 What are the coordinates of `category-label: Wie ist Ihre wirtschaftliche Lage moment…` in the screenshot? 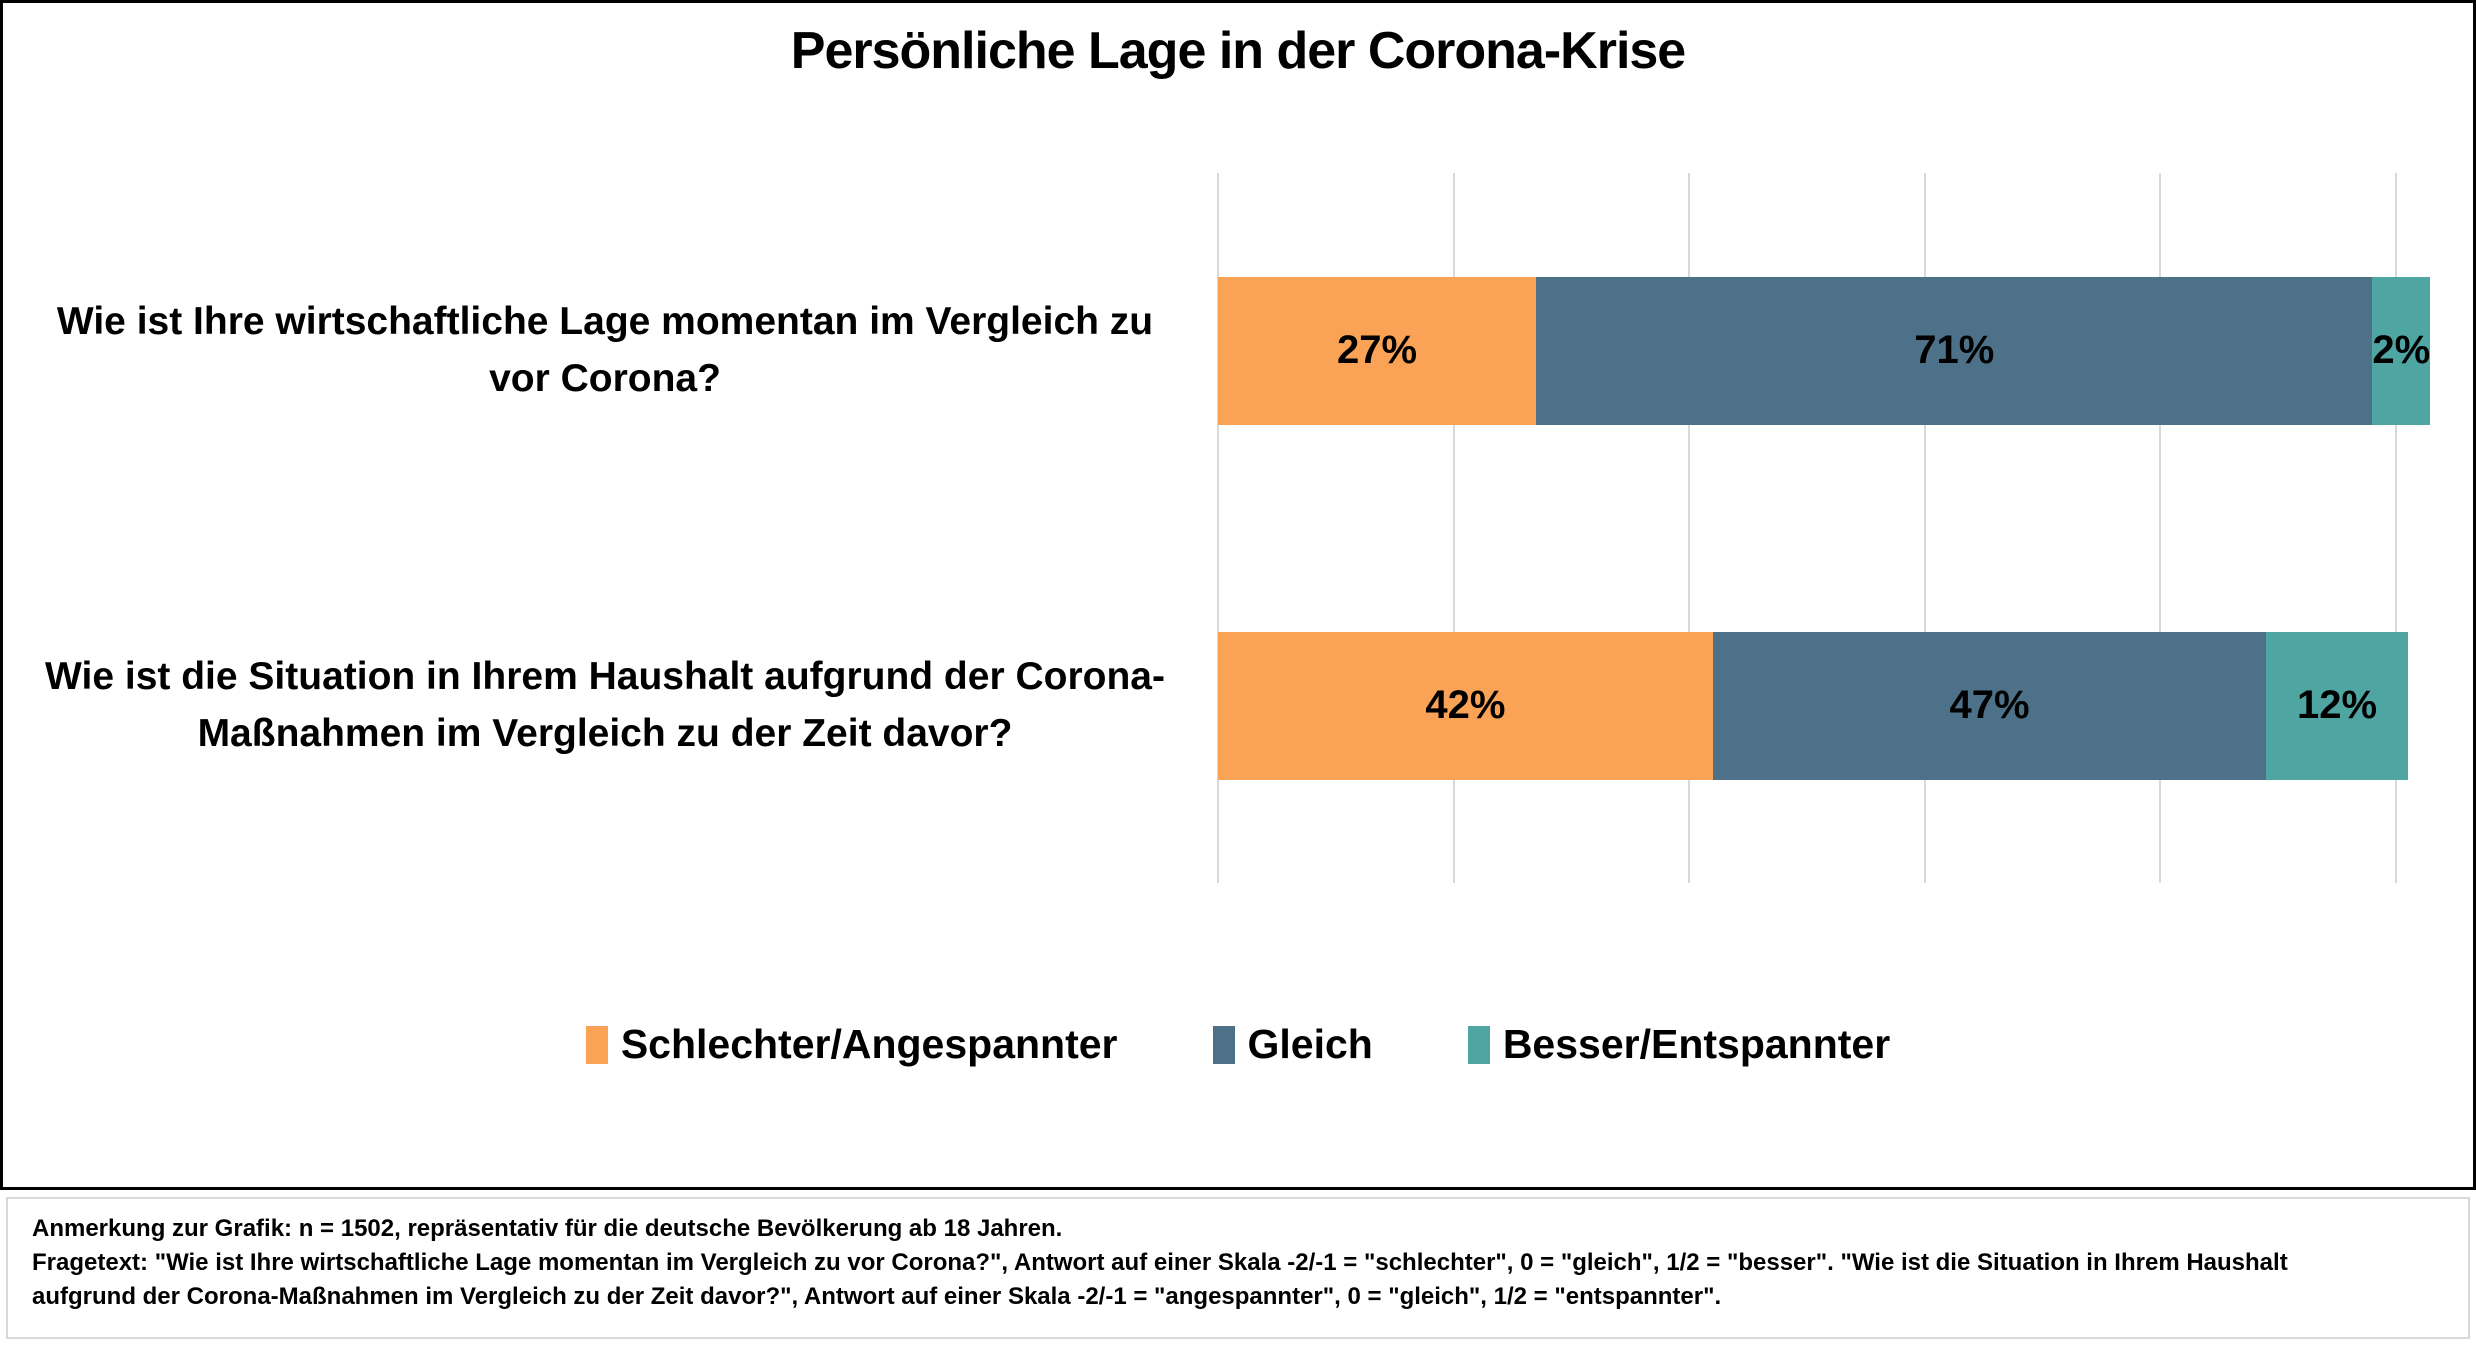 It's located at (605, 349).